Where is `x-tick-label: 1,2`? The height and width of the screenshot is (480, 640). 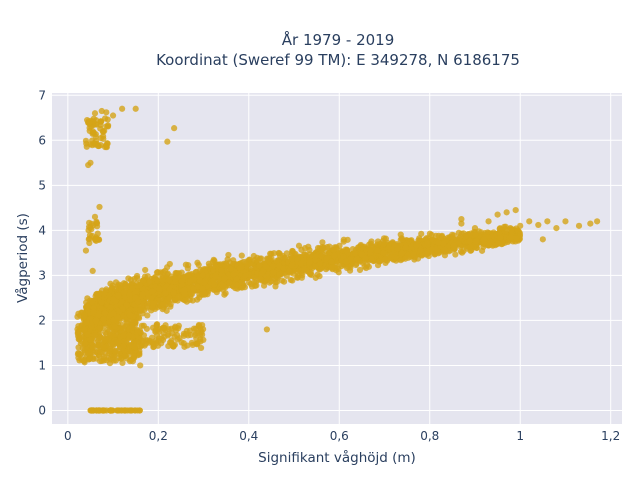
x-tick-label: 1,2 is located at coordinates (610, 436).